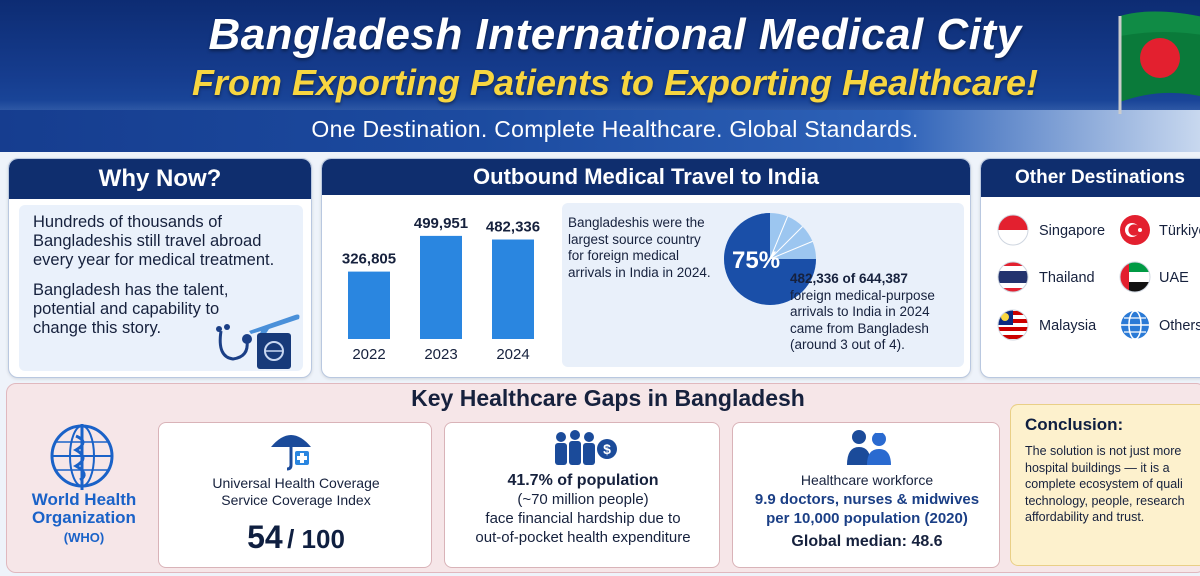  Describe the element at coordinates (1072, 231) in the screenshot. I see `destination-label: Singapore` at that location.